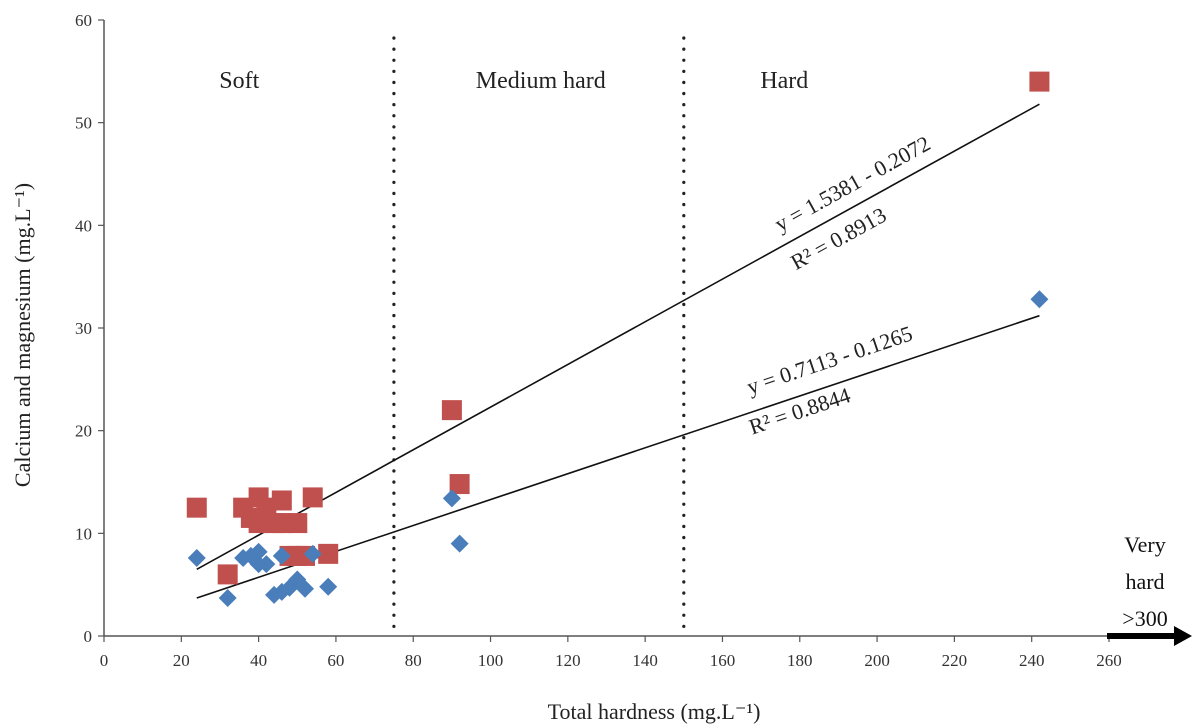 This screenshot has width=1192, height=725. What do you see at coordinates (83, 123) in the screenshot?
I see `y-tick-label: 50` at bounding box center [83, 123].